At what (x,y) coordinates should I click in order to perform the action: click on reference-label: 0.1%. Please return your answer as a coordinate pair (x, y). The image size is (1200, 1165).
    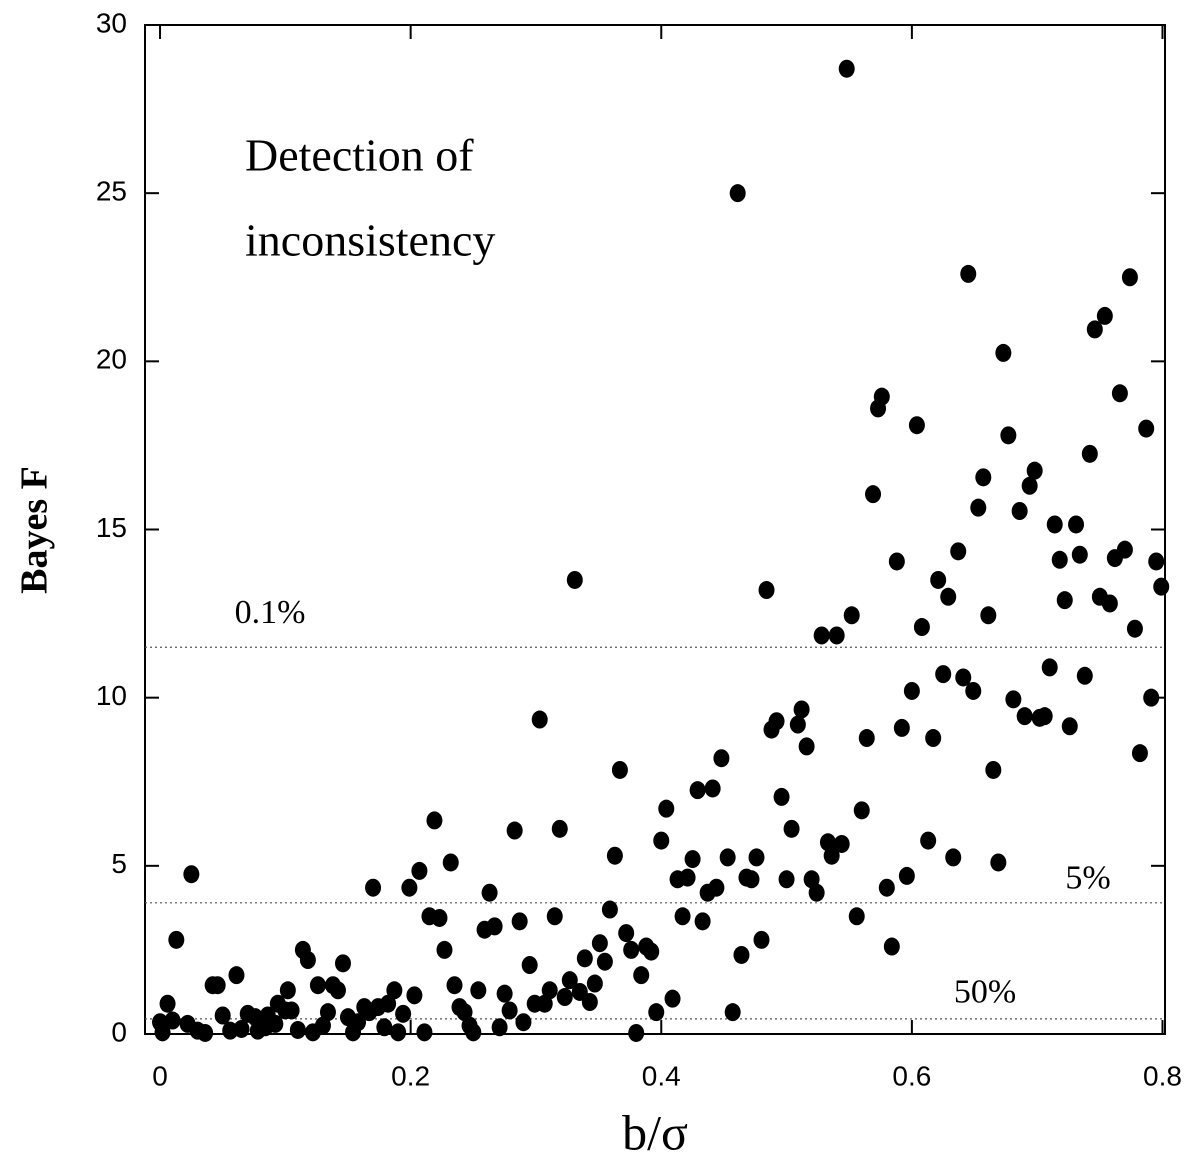
    Looking at the image, I should click on (270, 612).